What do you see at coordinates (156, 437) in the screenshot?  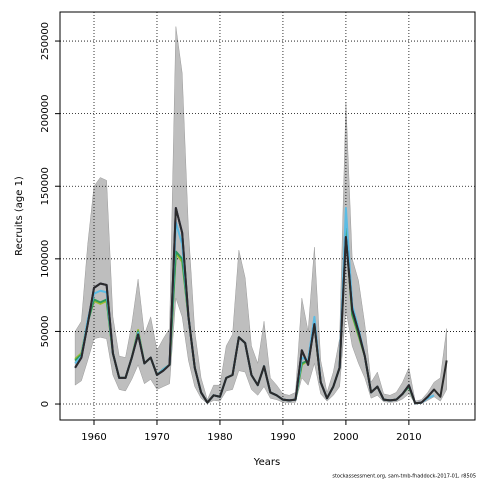 I see `x-tick-label: 1970` at bounding box center [156, 437].